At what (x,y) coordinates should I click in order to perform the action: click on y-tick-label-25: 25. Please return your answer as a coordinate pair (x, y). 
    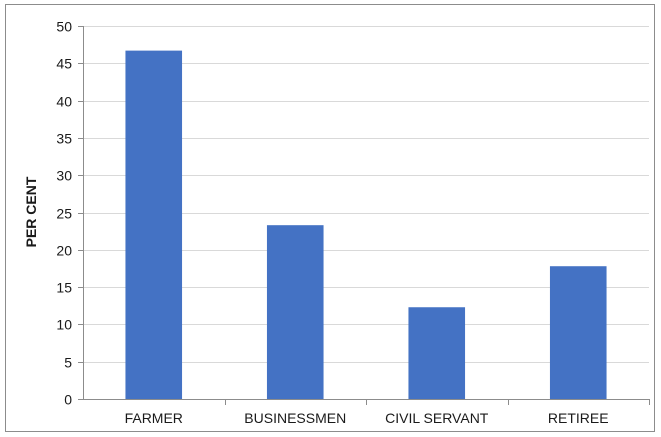
    Looking at the image, I should click on (64, 214).